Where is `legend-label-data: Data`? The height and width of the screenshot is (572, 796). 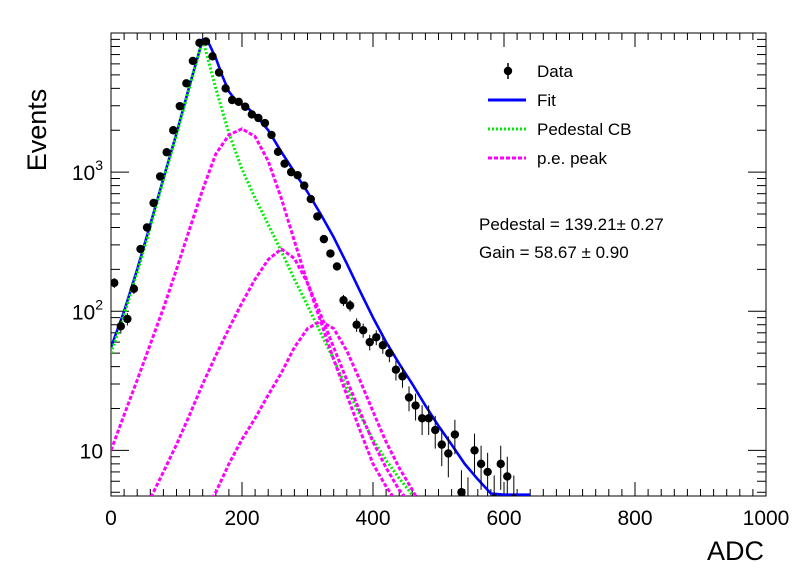 legend-label-data: Data is located at coordinates (555, 71).